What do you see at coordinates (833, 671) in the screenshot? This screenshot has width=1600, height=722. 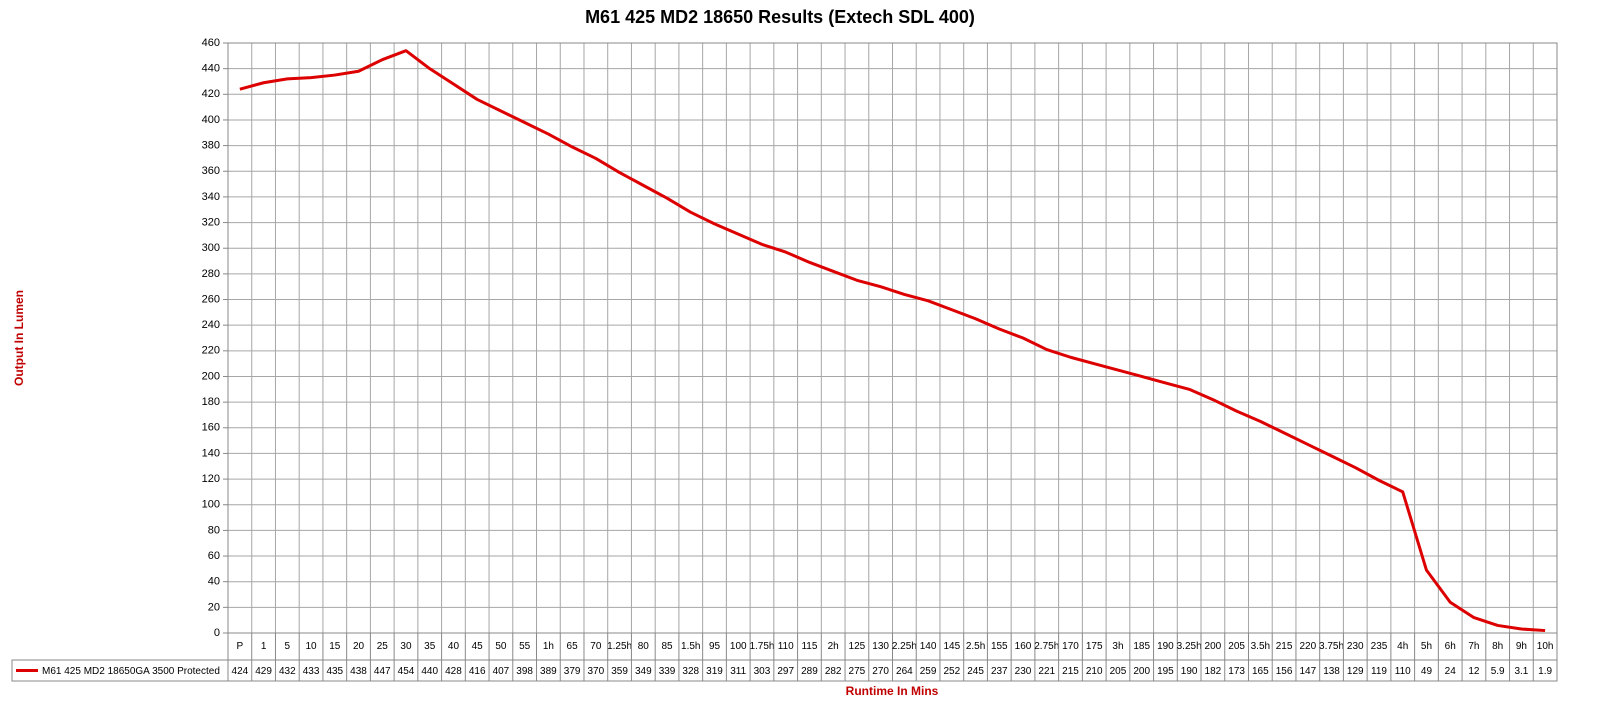 I see `table-value: 282` at bounding box center [833, 671].